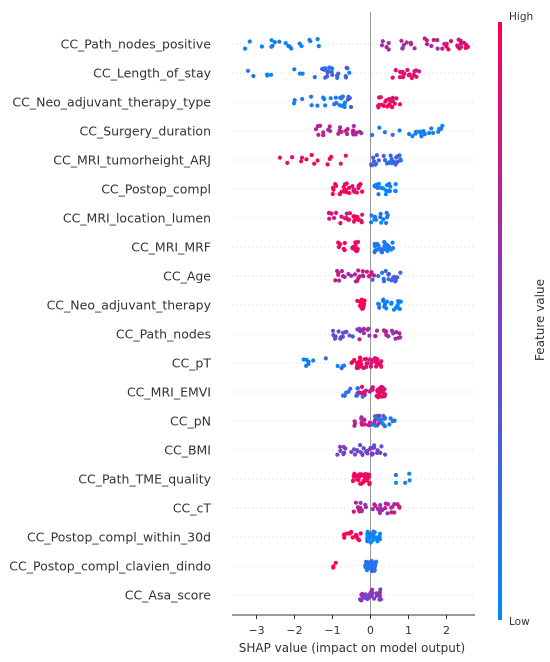  Describe the element at coordinates (294, 630) in the screenshot. I see `x-tick-label: −2` at that location.